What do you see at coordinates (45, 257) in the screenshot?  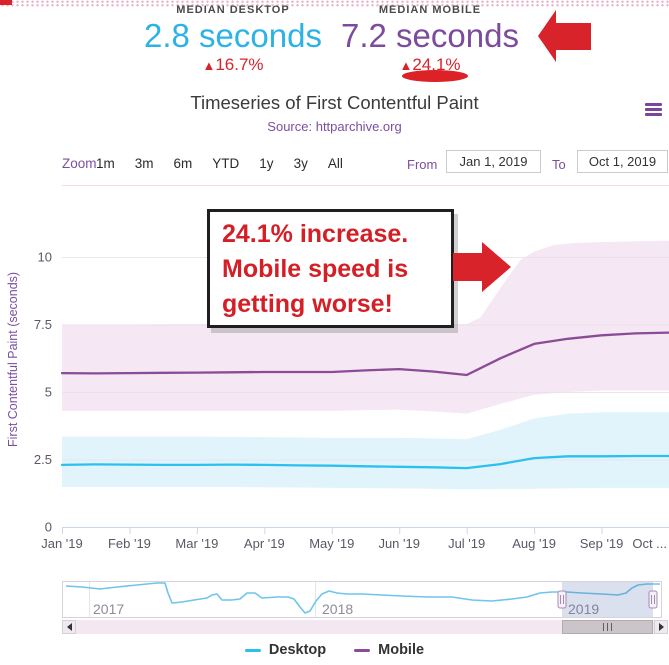 I see `y-tick-label: 10` at bounding box center [45, 257].